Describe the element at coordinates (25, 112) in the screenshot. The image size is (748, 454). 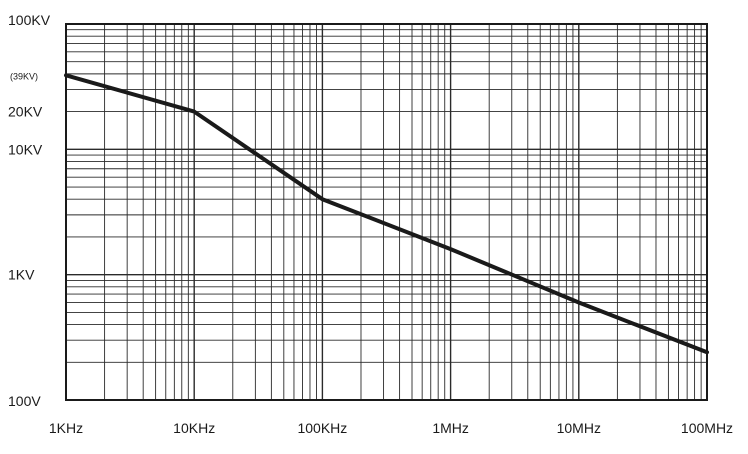
I see `y-tick-label: 20KV` at that location.